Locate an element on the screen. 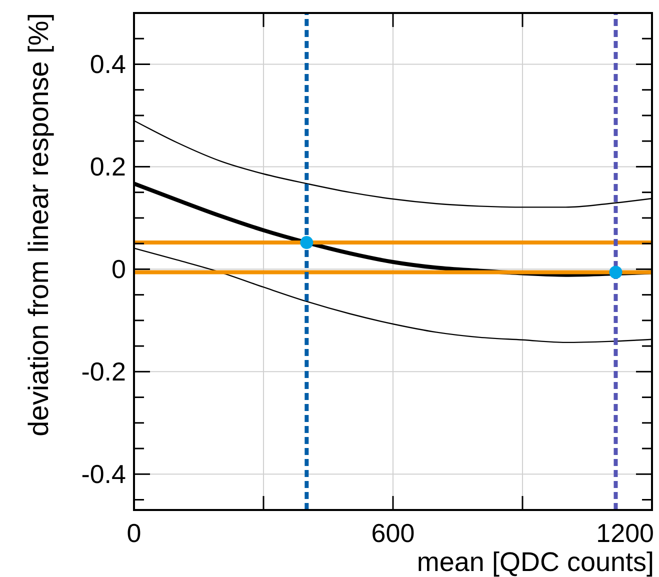 The height and width of the screenshot is (577, 659). x-tick-label: 600 is located at coordinates (393, 533).